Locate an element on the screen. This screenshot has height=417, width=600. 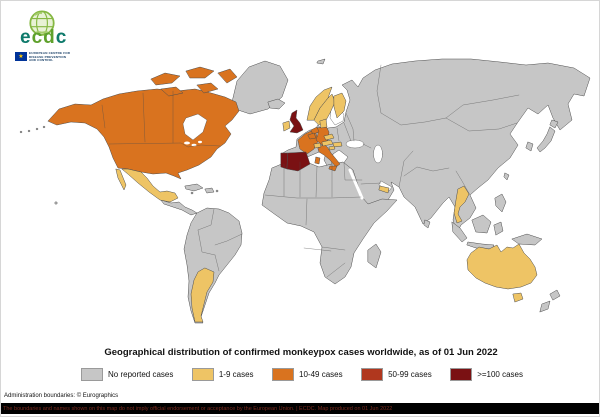
wordmark-part-green: cd is located at coordinates (43, 37).